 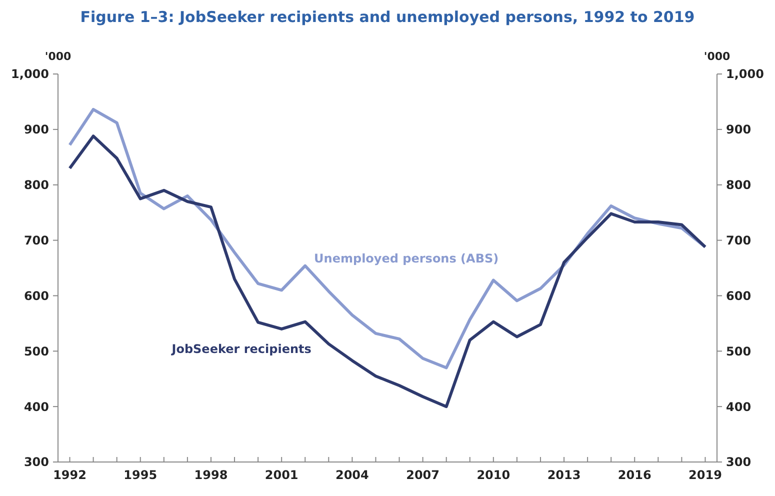 I want to click on y-axis-title: '000, so click(x=58, y=56).